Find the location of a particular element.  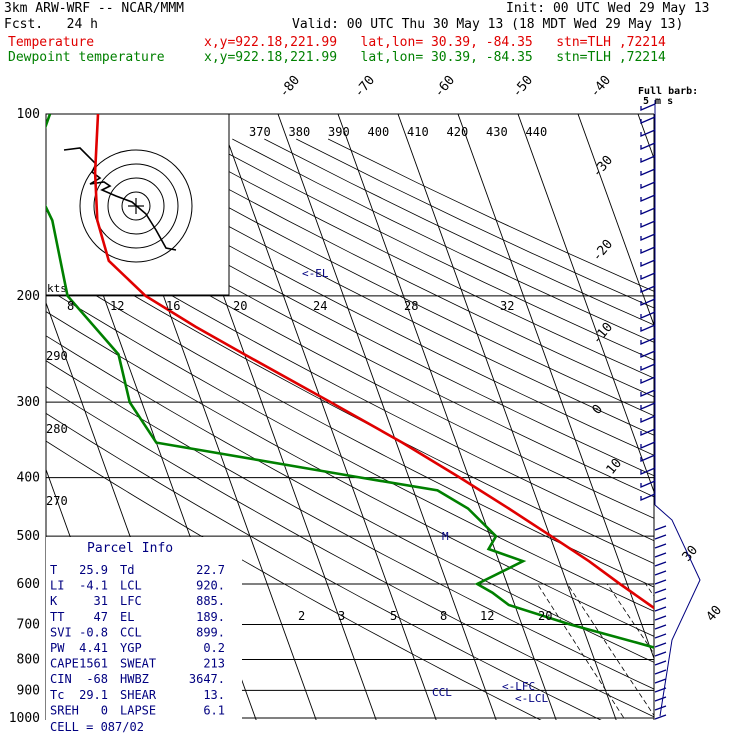

temperature-legend: Temperature is located at coordinates (51, 42).